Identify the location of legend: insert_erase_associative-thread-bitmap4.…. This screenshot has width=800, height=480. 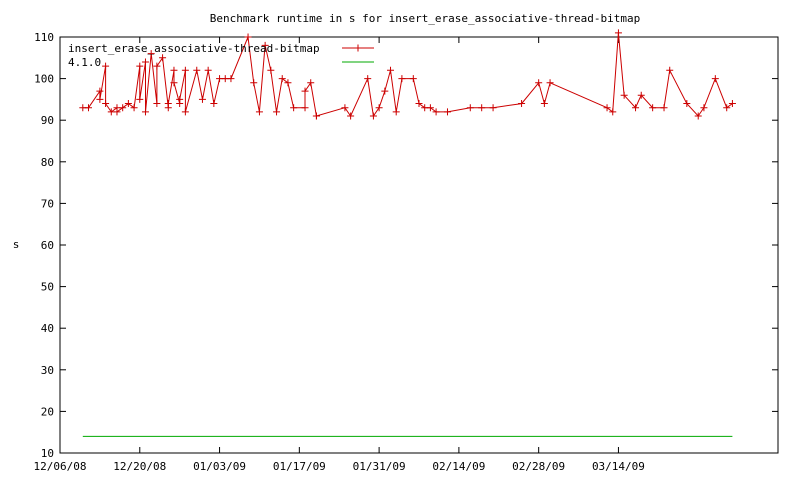
(221, 55).